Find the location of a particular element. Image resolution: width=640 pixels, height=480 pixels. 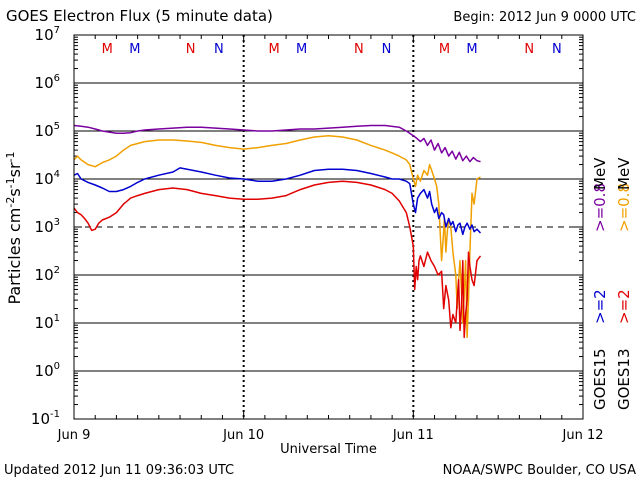

y-tick-label: 10¹ is located at coordinates (47, 322).